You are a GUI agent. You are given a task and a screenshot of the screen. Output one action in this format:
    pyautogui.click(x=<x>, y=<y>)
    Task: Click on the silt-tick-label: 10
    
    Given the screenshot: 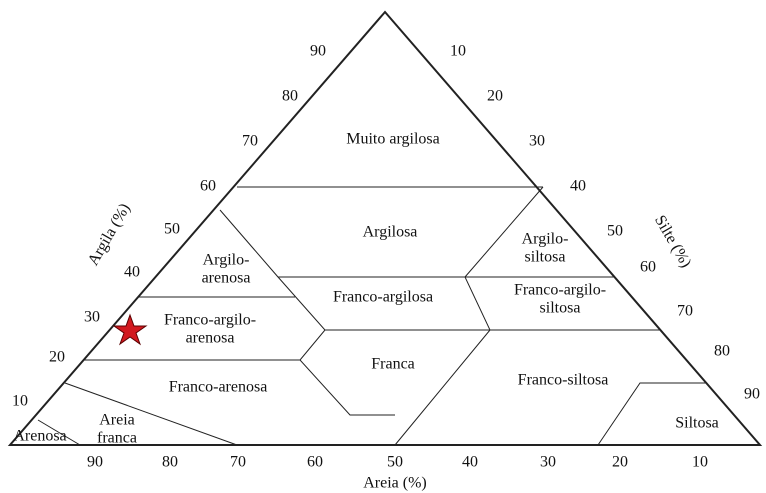 What is the action you would take?
    pyautogui.click(x=458, y=51)
    